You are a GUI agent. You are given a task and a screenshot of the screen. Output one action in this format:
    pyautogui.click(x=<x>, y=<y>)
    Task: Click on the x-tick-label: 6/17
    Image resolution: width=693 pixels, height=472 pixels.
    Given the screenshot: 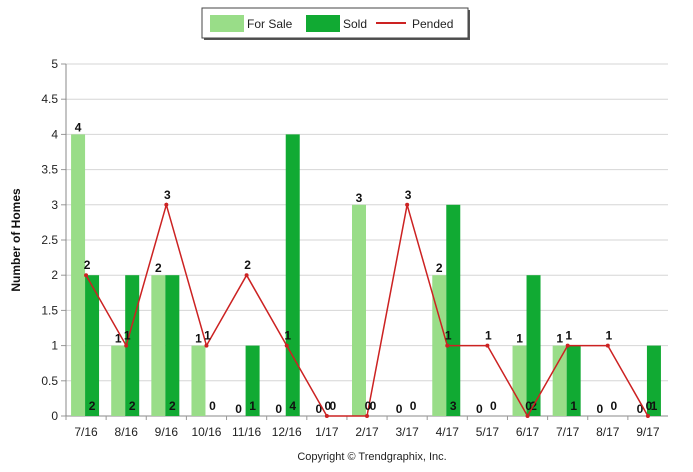 What is the action you would take?
    pyautogui.click(x=528, y=432)
    